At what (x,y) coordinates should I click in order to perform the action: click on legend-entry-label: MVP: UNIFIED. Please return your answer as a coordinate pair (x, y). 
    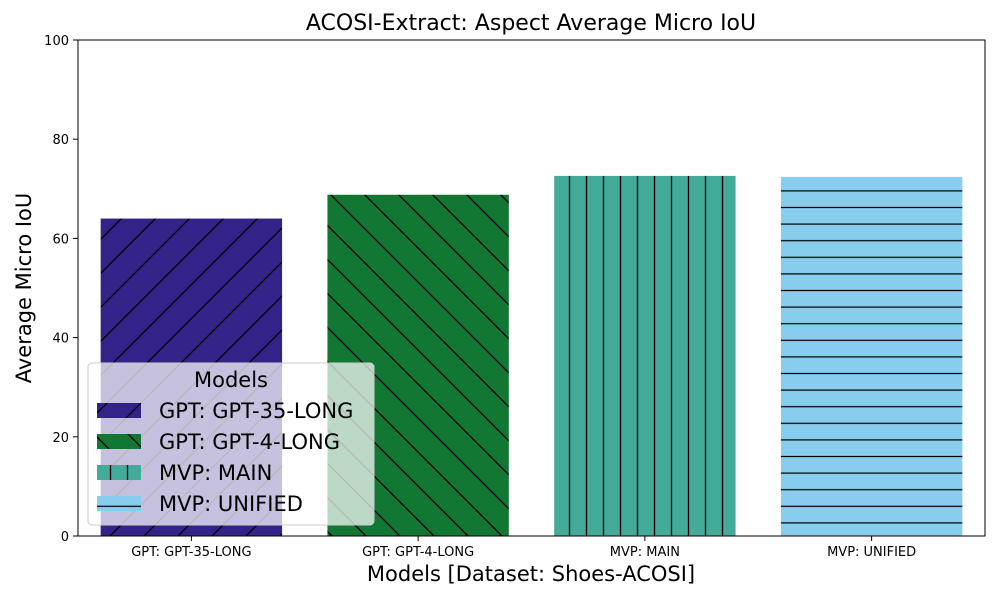
    Looking at the image, I should click on (231, 504).